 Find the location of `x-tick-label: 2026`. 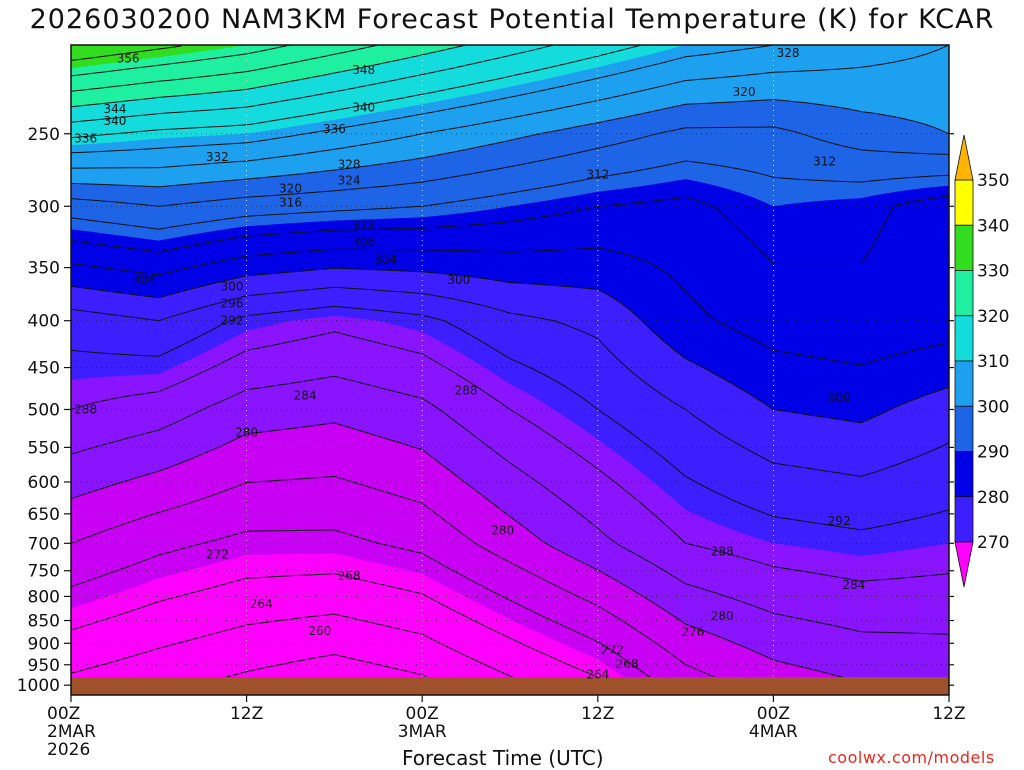

x-tick-label: 2026 is located at coordinates (68, 750).